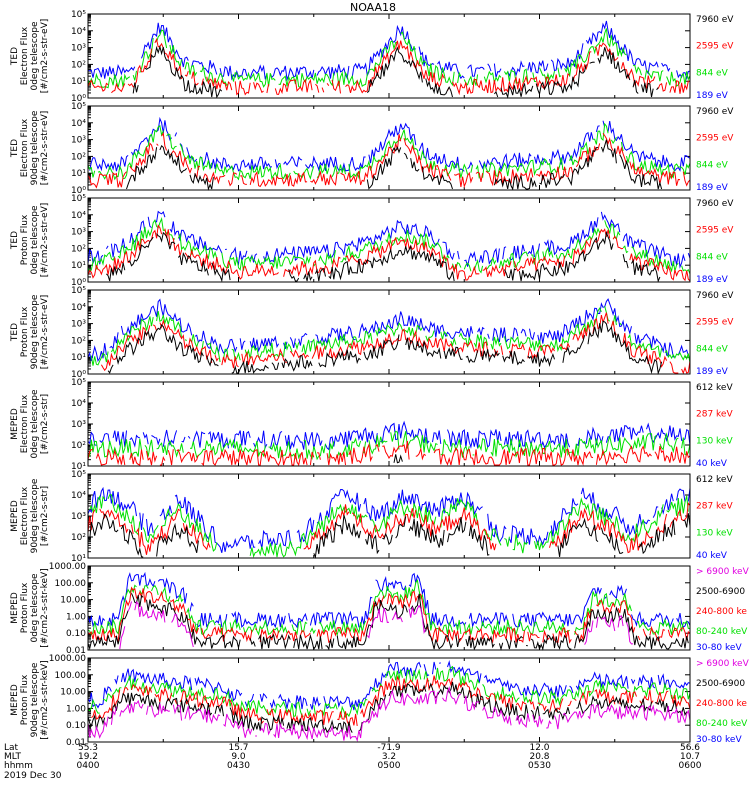 This screenshot has width=750, height=800. I want to click on legend-entry: 7960 eV, so click(715, 112).